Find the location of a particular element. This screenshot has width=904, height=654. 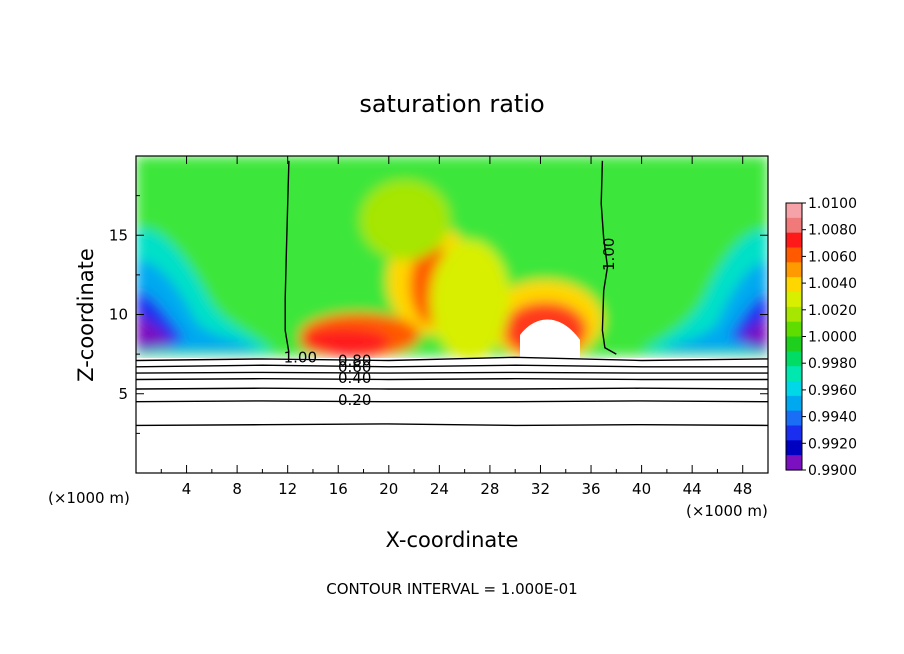

x-tick-label: 28 is located at coordinates (489, 489).